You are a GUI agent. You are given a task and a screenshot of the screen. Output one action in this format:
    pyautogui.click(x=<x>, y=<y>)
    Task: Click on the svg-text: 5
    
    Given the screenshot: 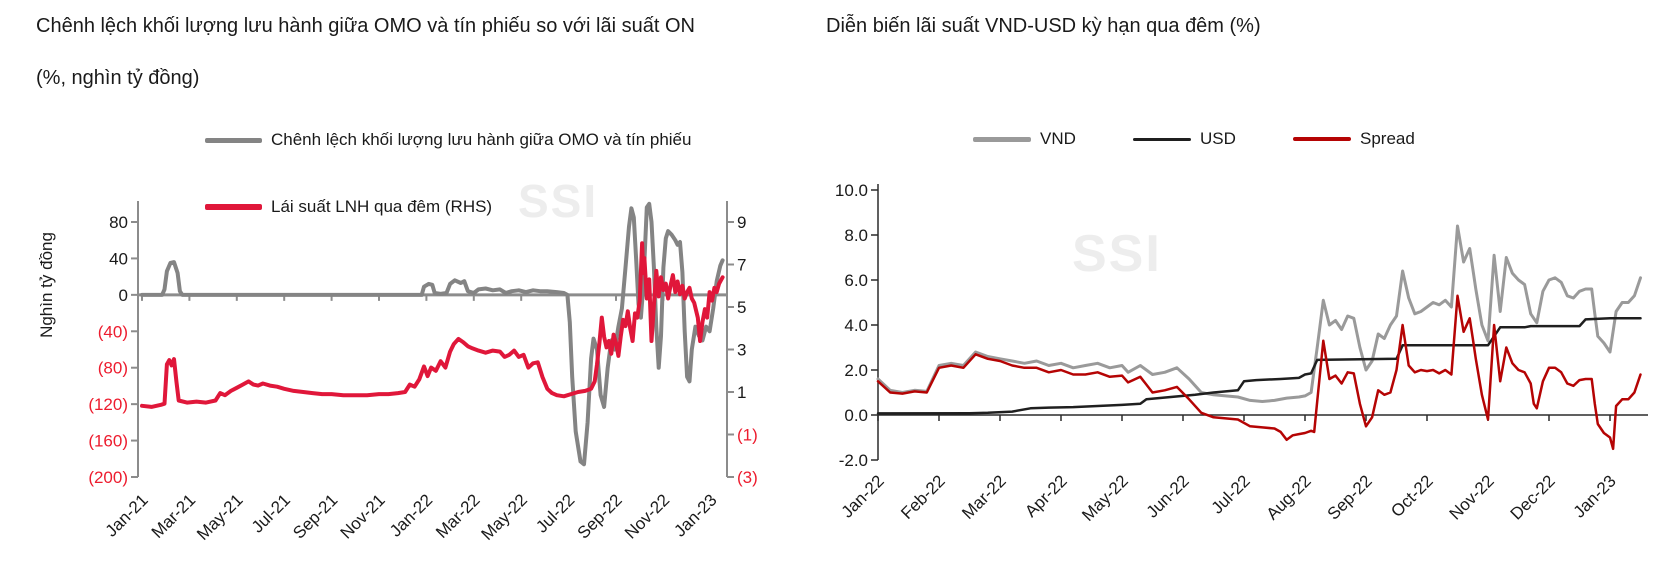 What is the action you would take?
    pyautogui.click(x=741, y=307)
    